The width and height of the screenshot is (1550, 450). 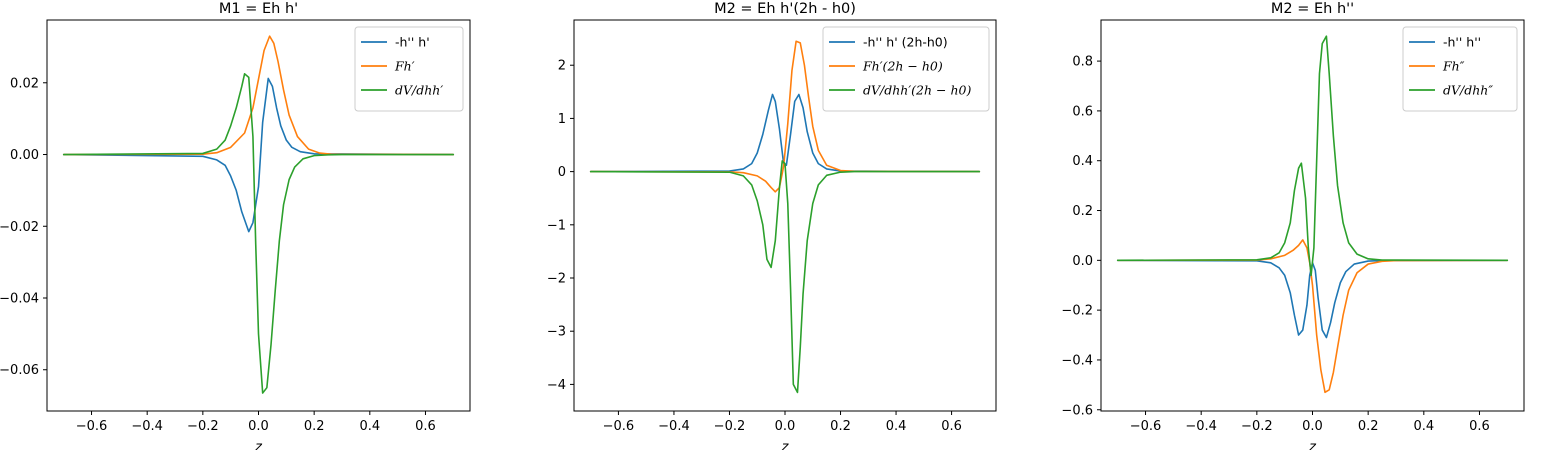 I want to click on y-tick-label: −0.6, so click(x=1077, y=410).